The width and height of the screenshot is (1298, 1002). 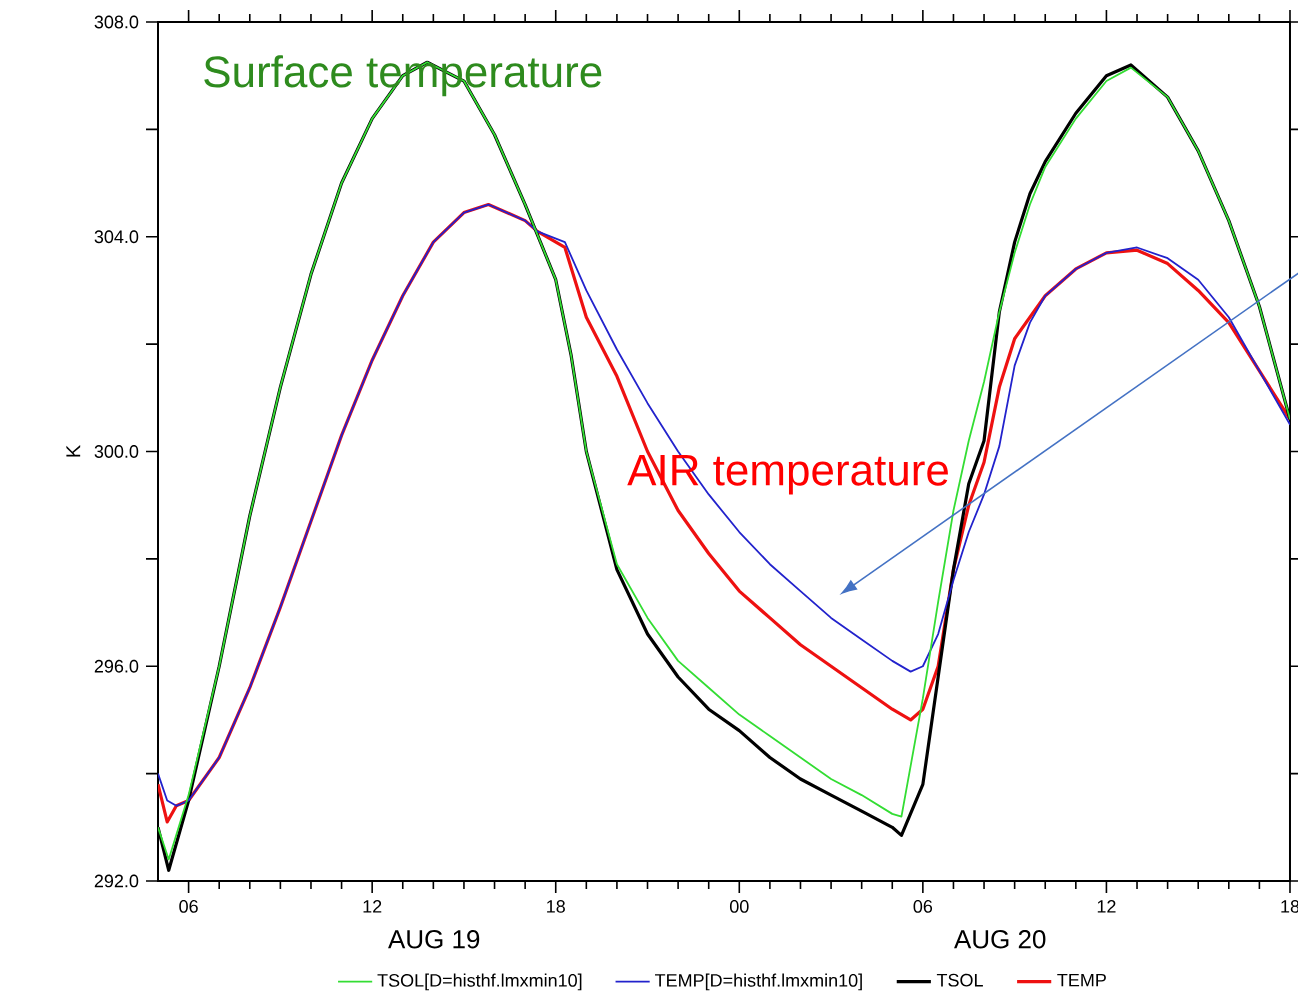 I want to click on text: AUG 20, so click(x=1000, y=939).